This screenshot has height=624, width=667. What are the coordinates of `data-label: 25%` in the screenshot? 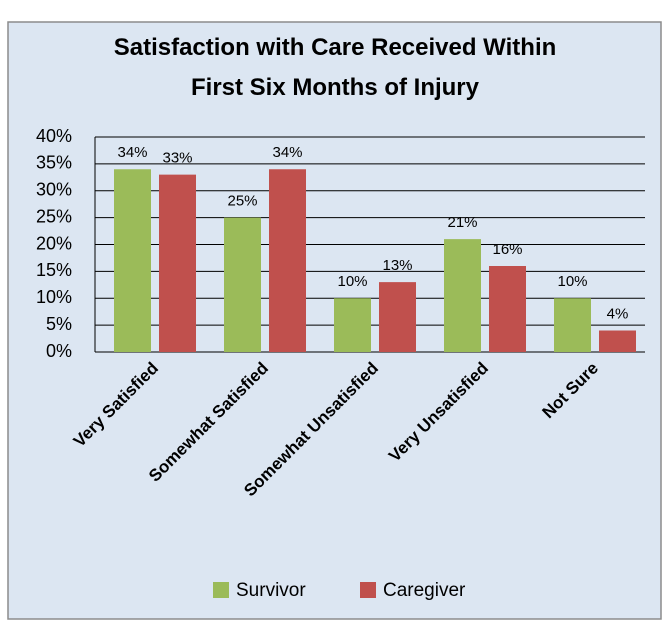 It's located at (242, 201).